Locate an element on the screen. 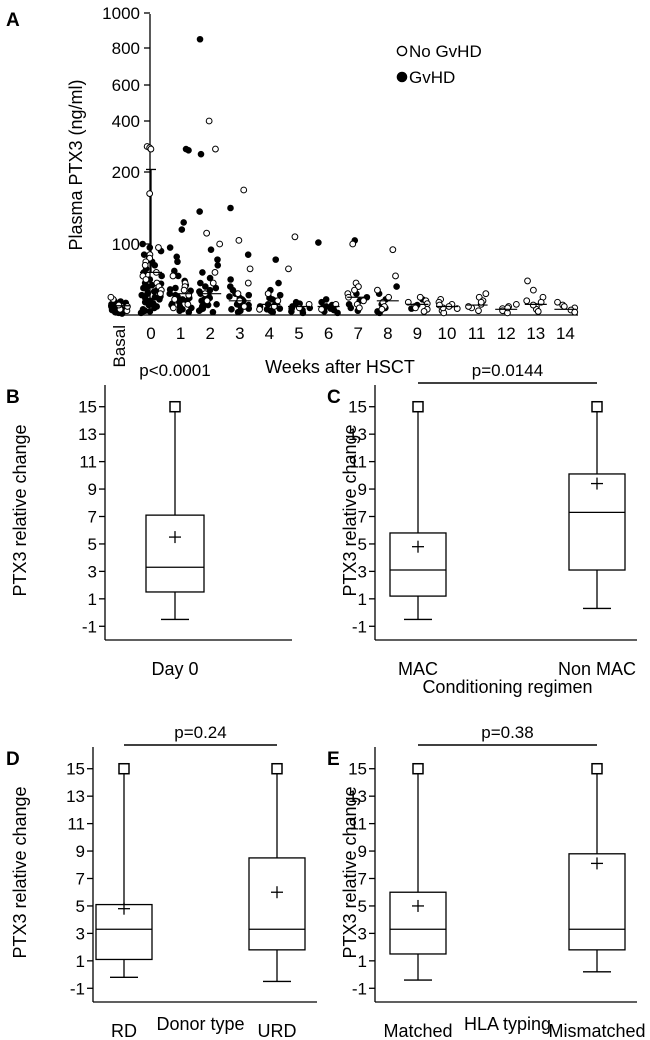  y-tick-label-b: 9 is located at coordinates (92, 489).